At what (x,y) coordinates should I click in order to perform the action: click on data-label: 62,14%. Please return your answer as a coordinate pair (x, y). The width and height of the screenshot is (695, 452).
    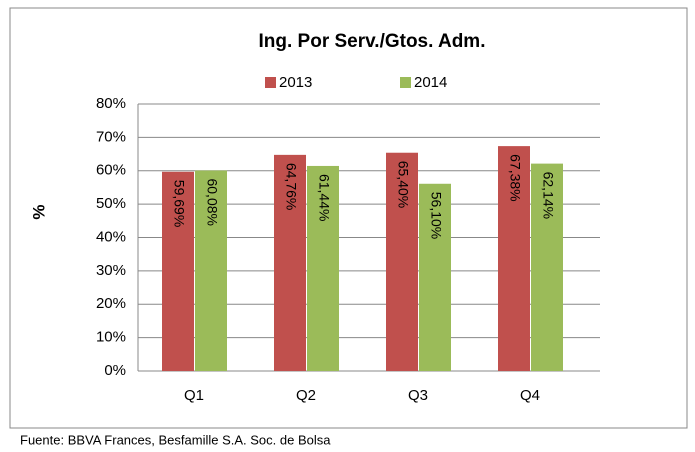
    Looking at the image, I should click on (548, 195).